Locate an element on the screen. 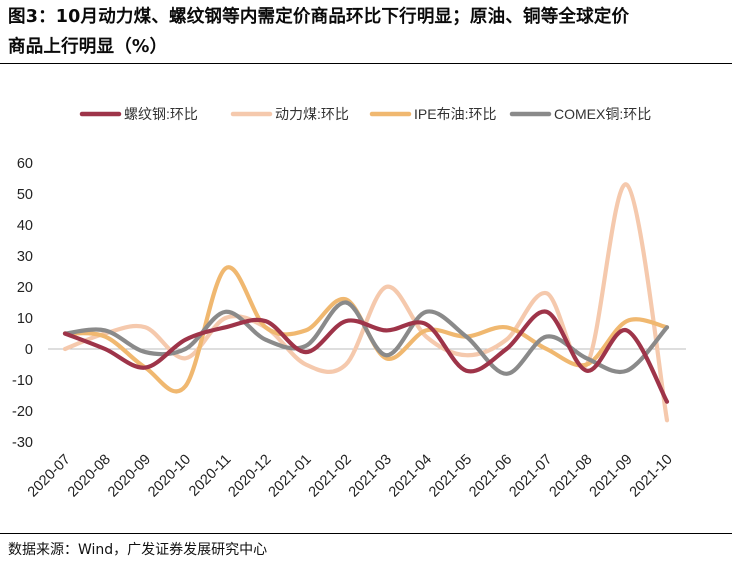  x-tick-label: 2021-09 is located at coordinates (611, 476).